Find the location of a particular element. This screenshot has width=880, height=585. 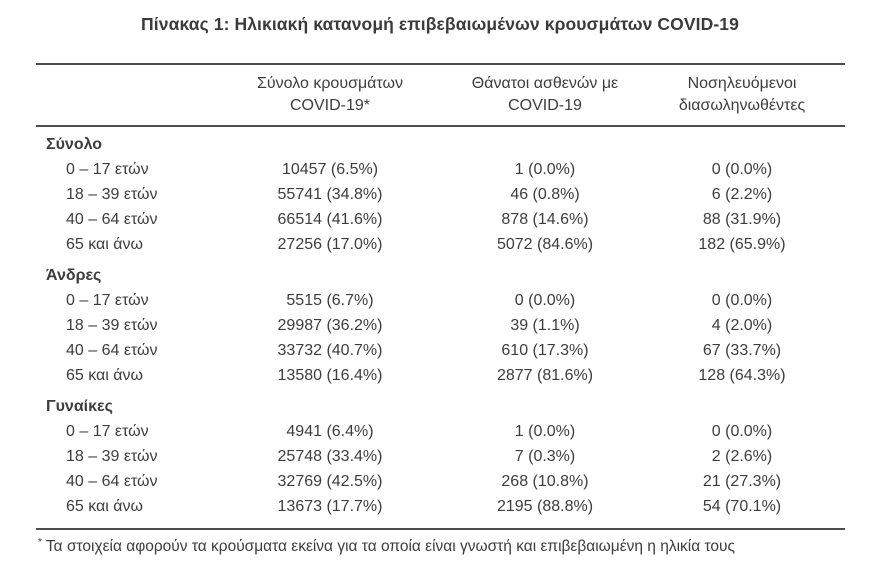

section-header-row: Γυναίκες is located at coordinates (440, 406).